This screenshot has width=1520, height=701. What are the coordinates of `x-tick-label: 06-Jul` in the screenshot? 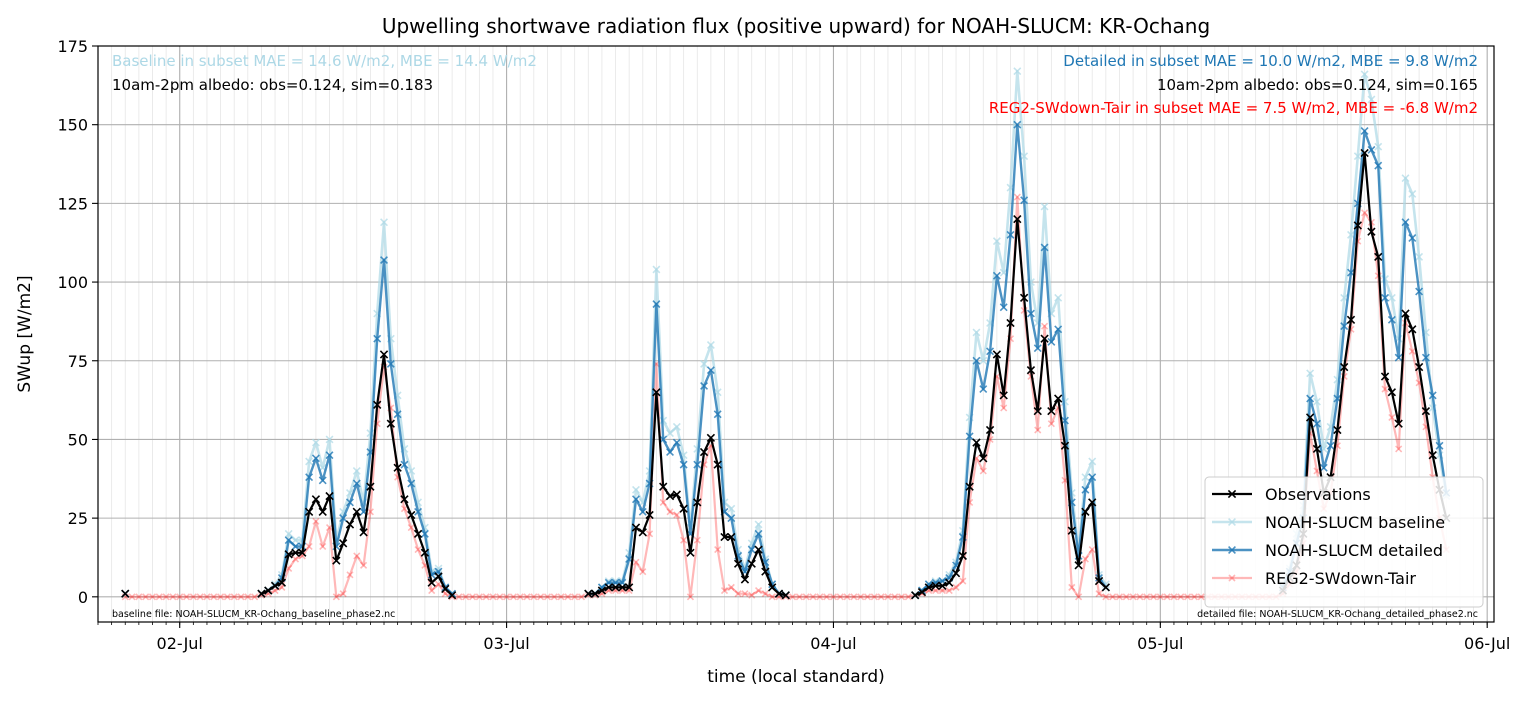 It's located at (1487, 643).